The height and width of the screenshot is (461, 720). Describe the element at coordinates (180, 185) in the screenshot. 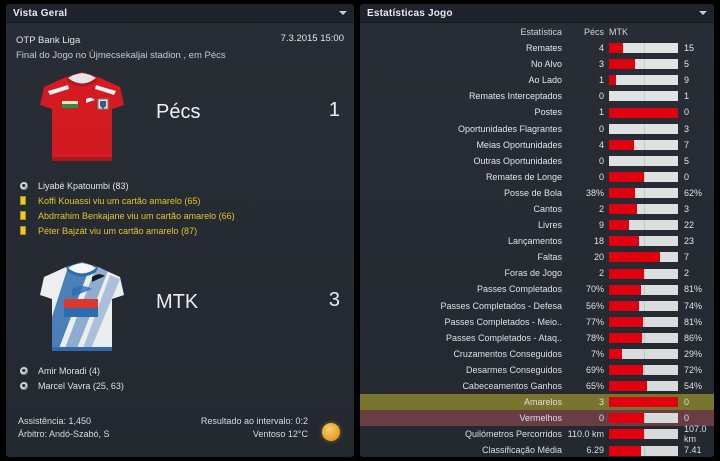

I see `list-item: Liyabé Kpatoumbi (83)` at that location.